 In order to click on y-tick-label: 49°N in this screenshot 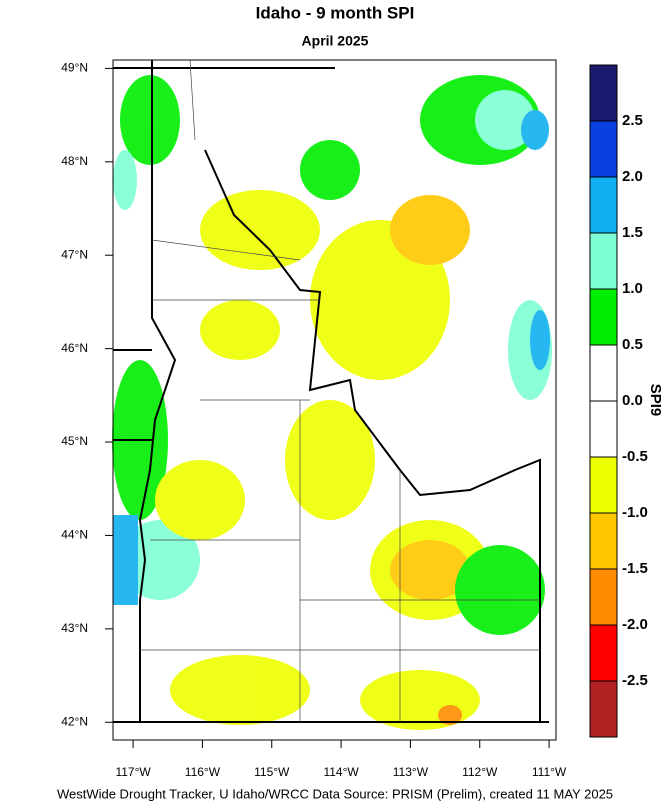, I will do `click(74, 68)`.